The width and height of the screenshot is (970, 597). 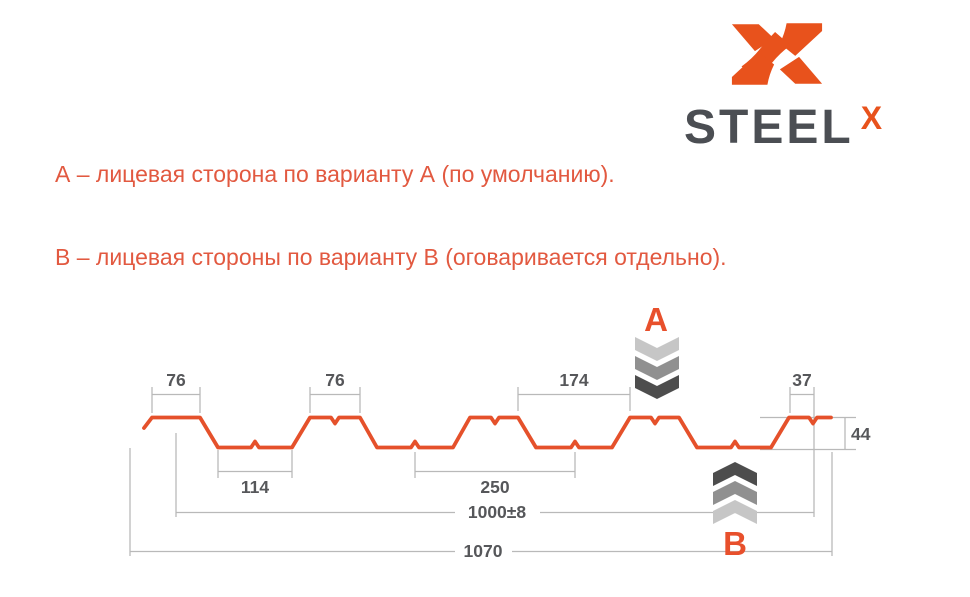 What do you see at coordinates (861, 434) in the screenshot?
I see `dim-label-height: 44` at bounding box center [861, 434].